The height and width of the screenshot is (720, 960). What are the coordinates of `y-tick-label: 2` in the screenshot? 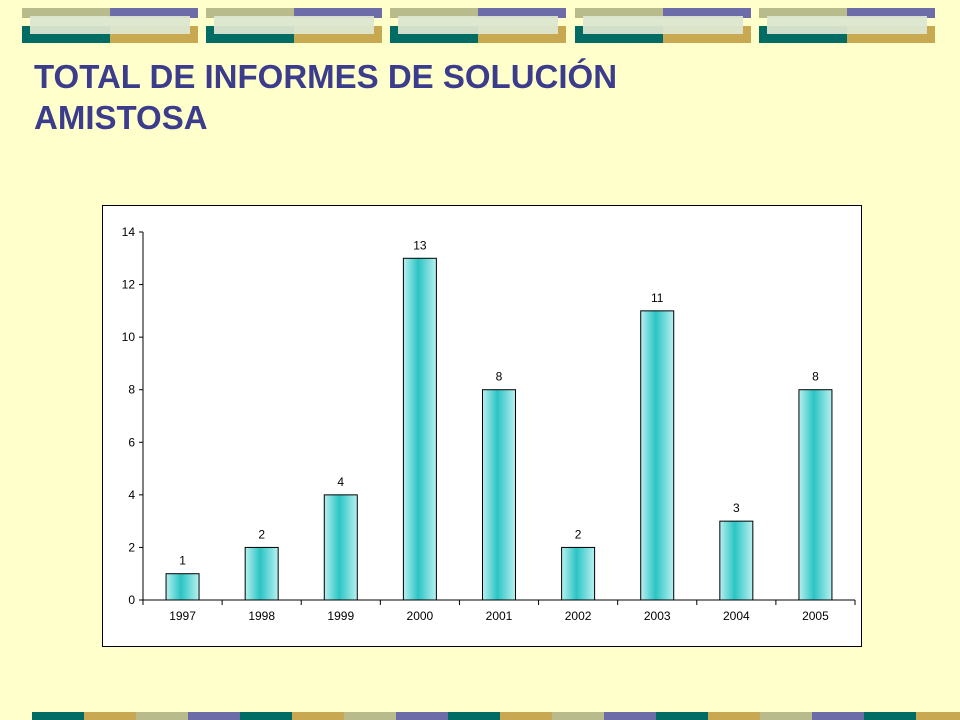 It's located at (131, 547).